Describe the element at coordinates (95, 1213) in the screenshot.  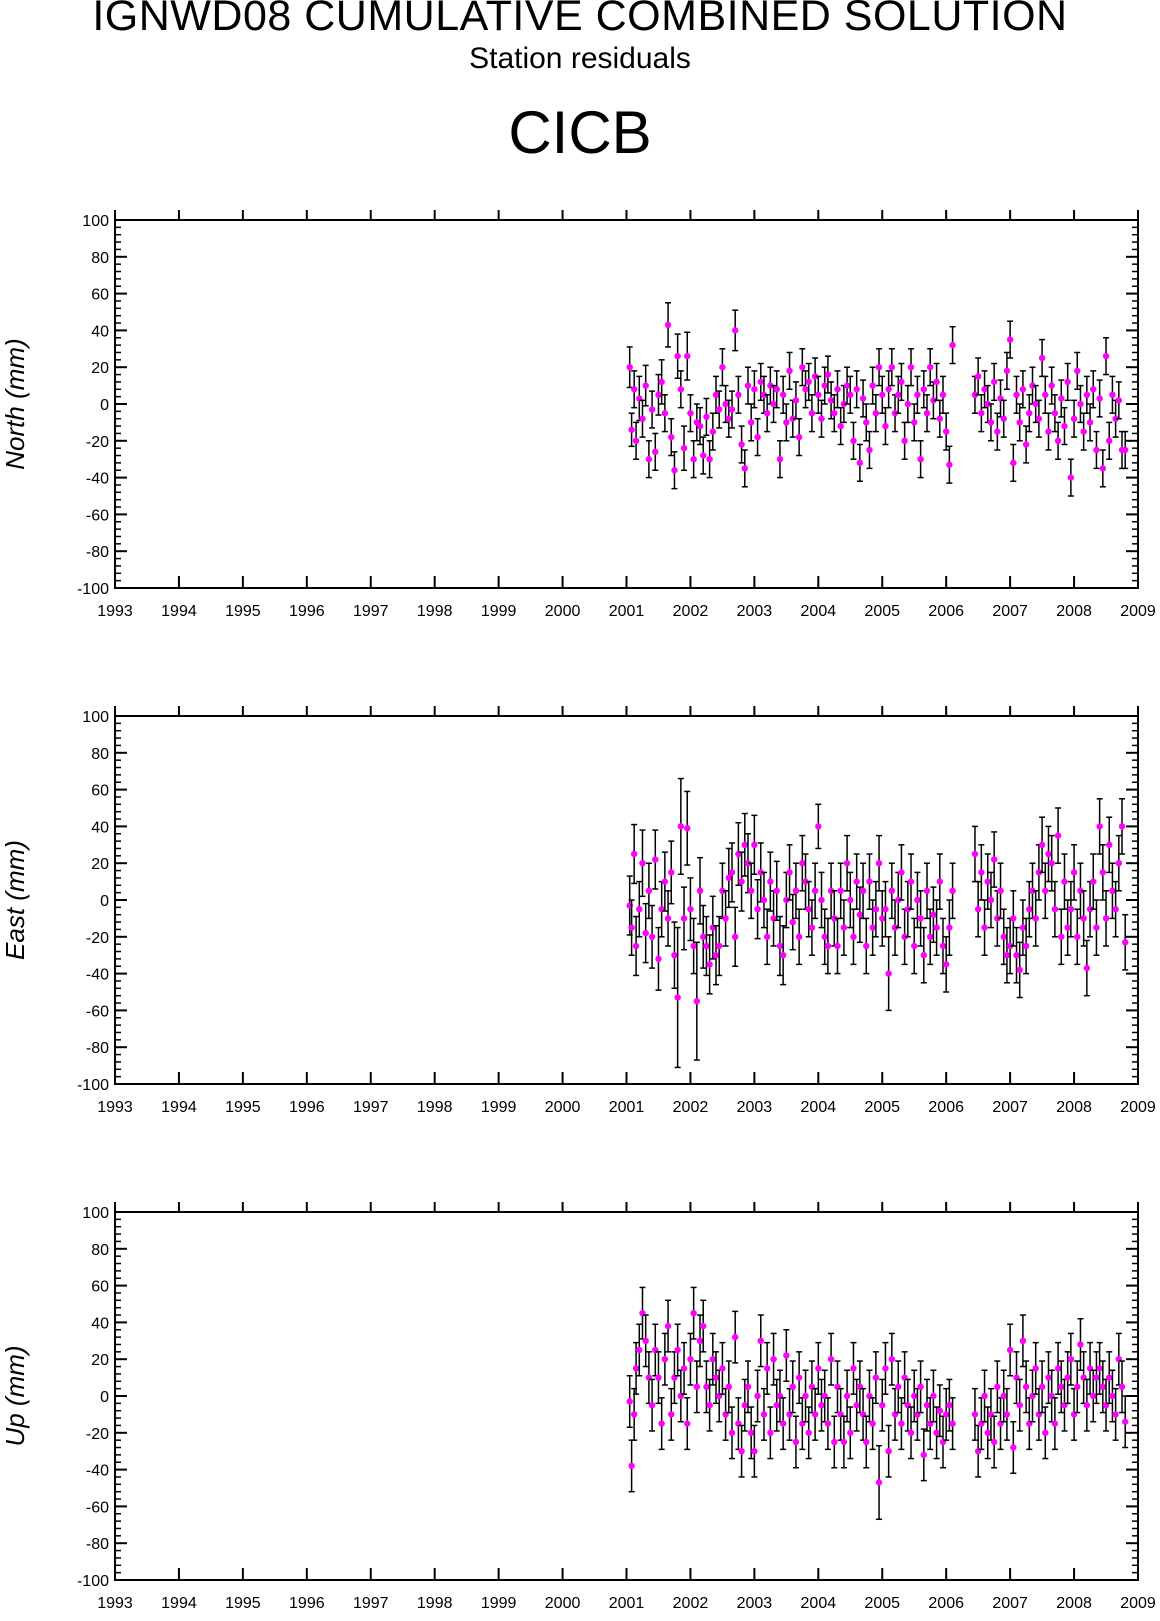
I see `y-tick-label: 100` at that location.